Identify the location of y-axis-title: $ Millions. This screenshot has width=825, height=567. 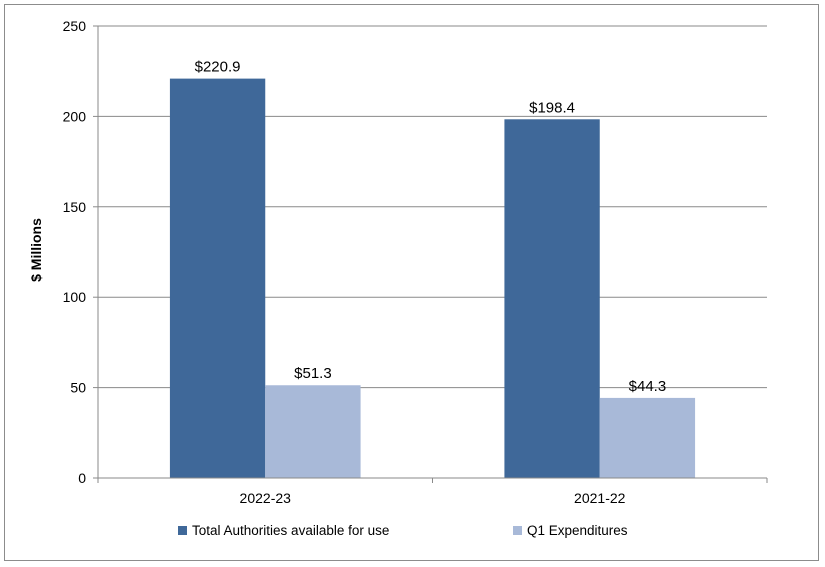
(36, 250).